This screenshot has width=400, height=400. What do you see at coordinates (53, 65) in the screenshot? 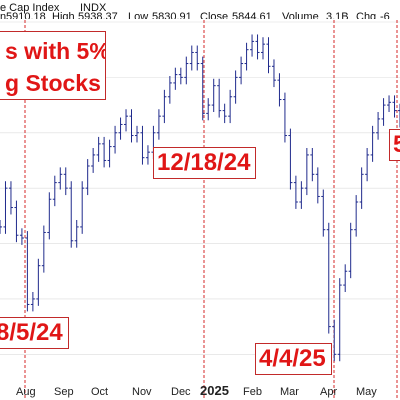
I see `chart-title-box: s with 5% g Stocks` at bounding box center [53, 65].